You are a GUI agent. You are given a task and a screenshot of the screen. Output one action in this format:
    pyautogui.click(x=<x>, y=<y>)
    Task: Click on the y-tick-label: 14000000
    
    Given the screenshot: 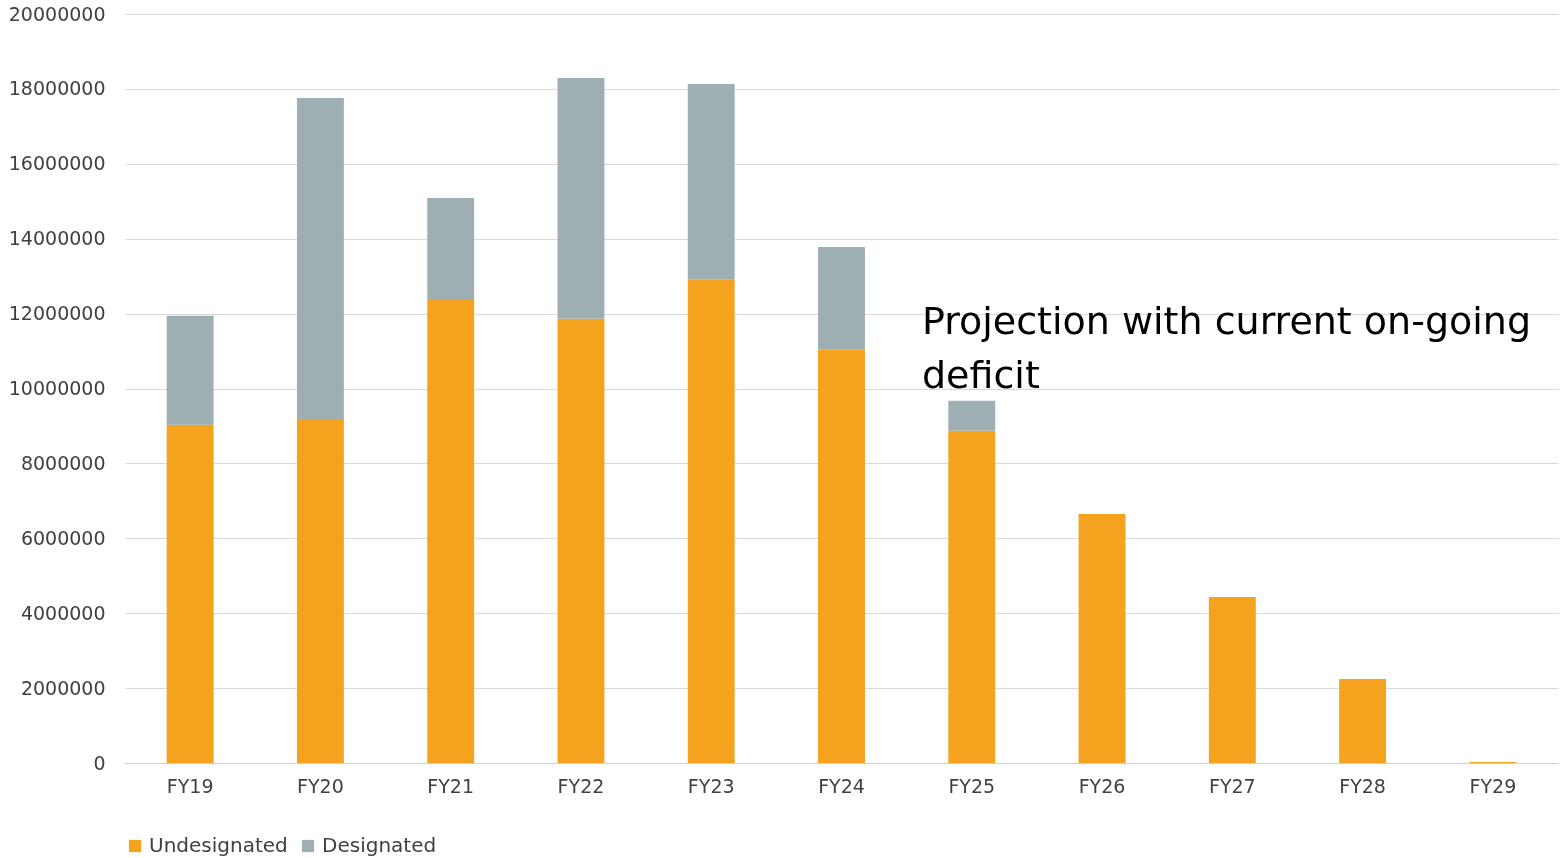 What is the action you would take?
    pyautogui.click(x=57, y=238)
    